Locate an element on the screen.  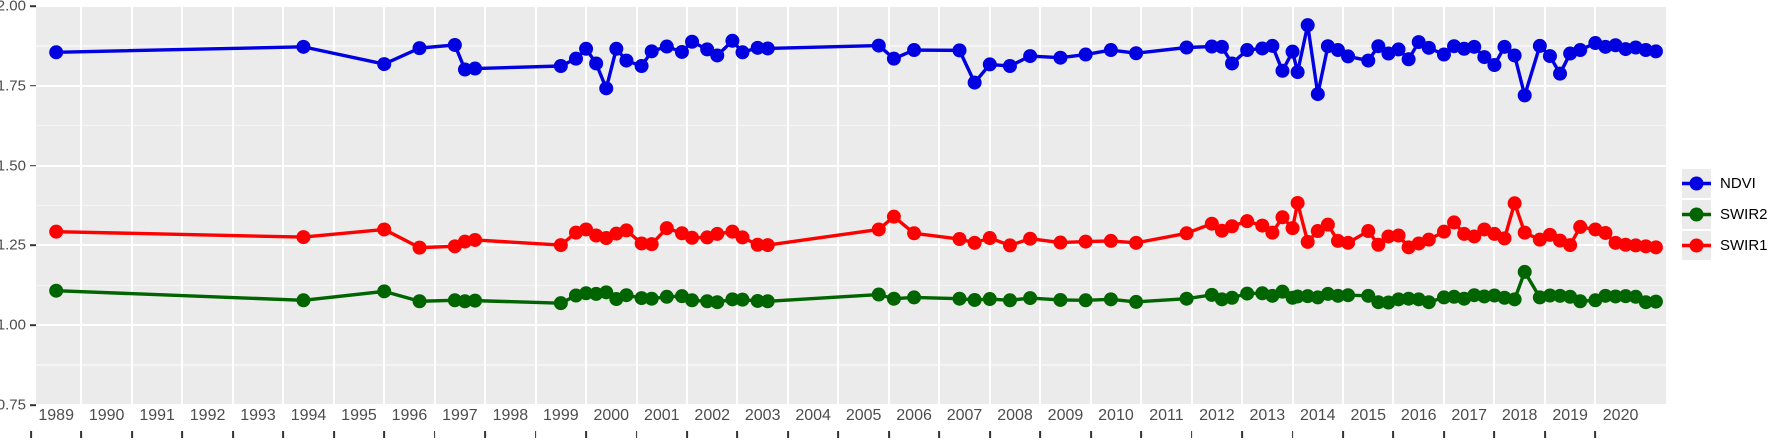
x-tick-label: 2014 is located at coordinates (1317, 415).